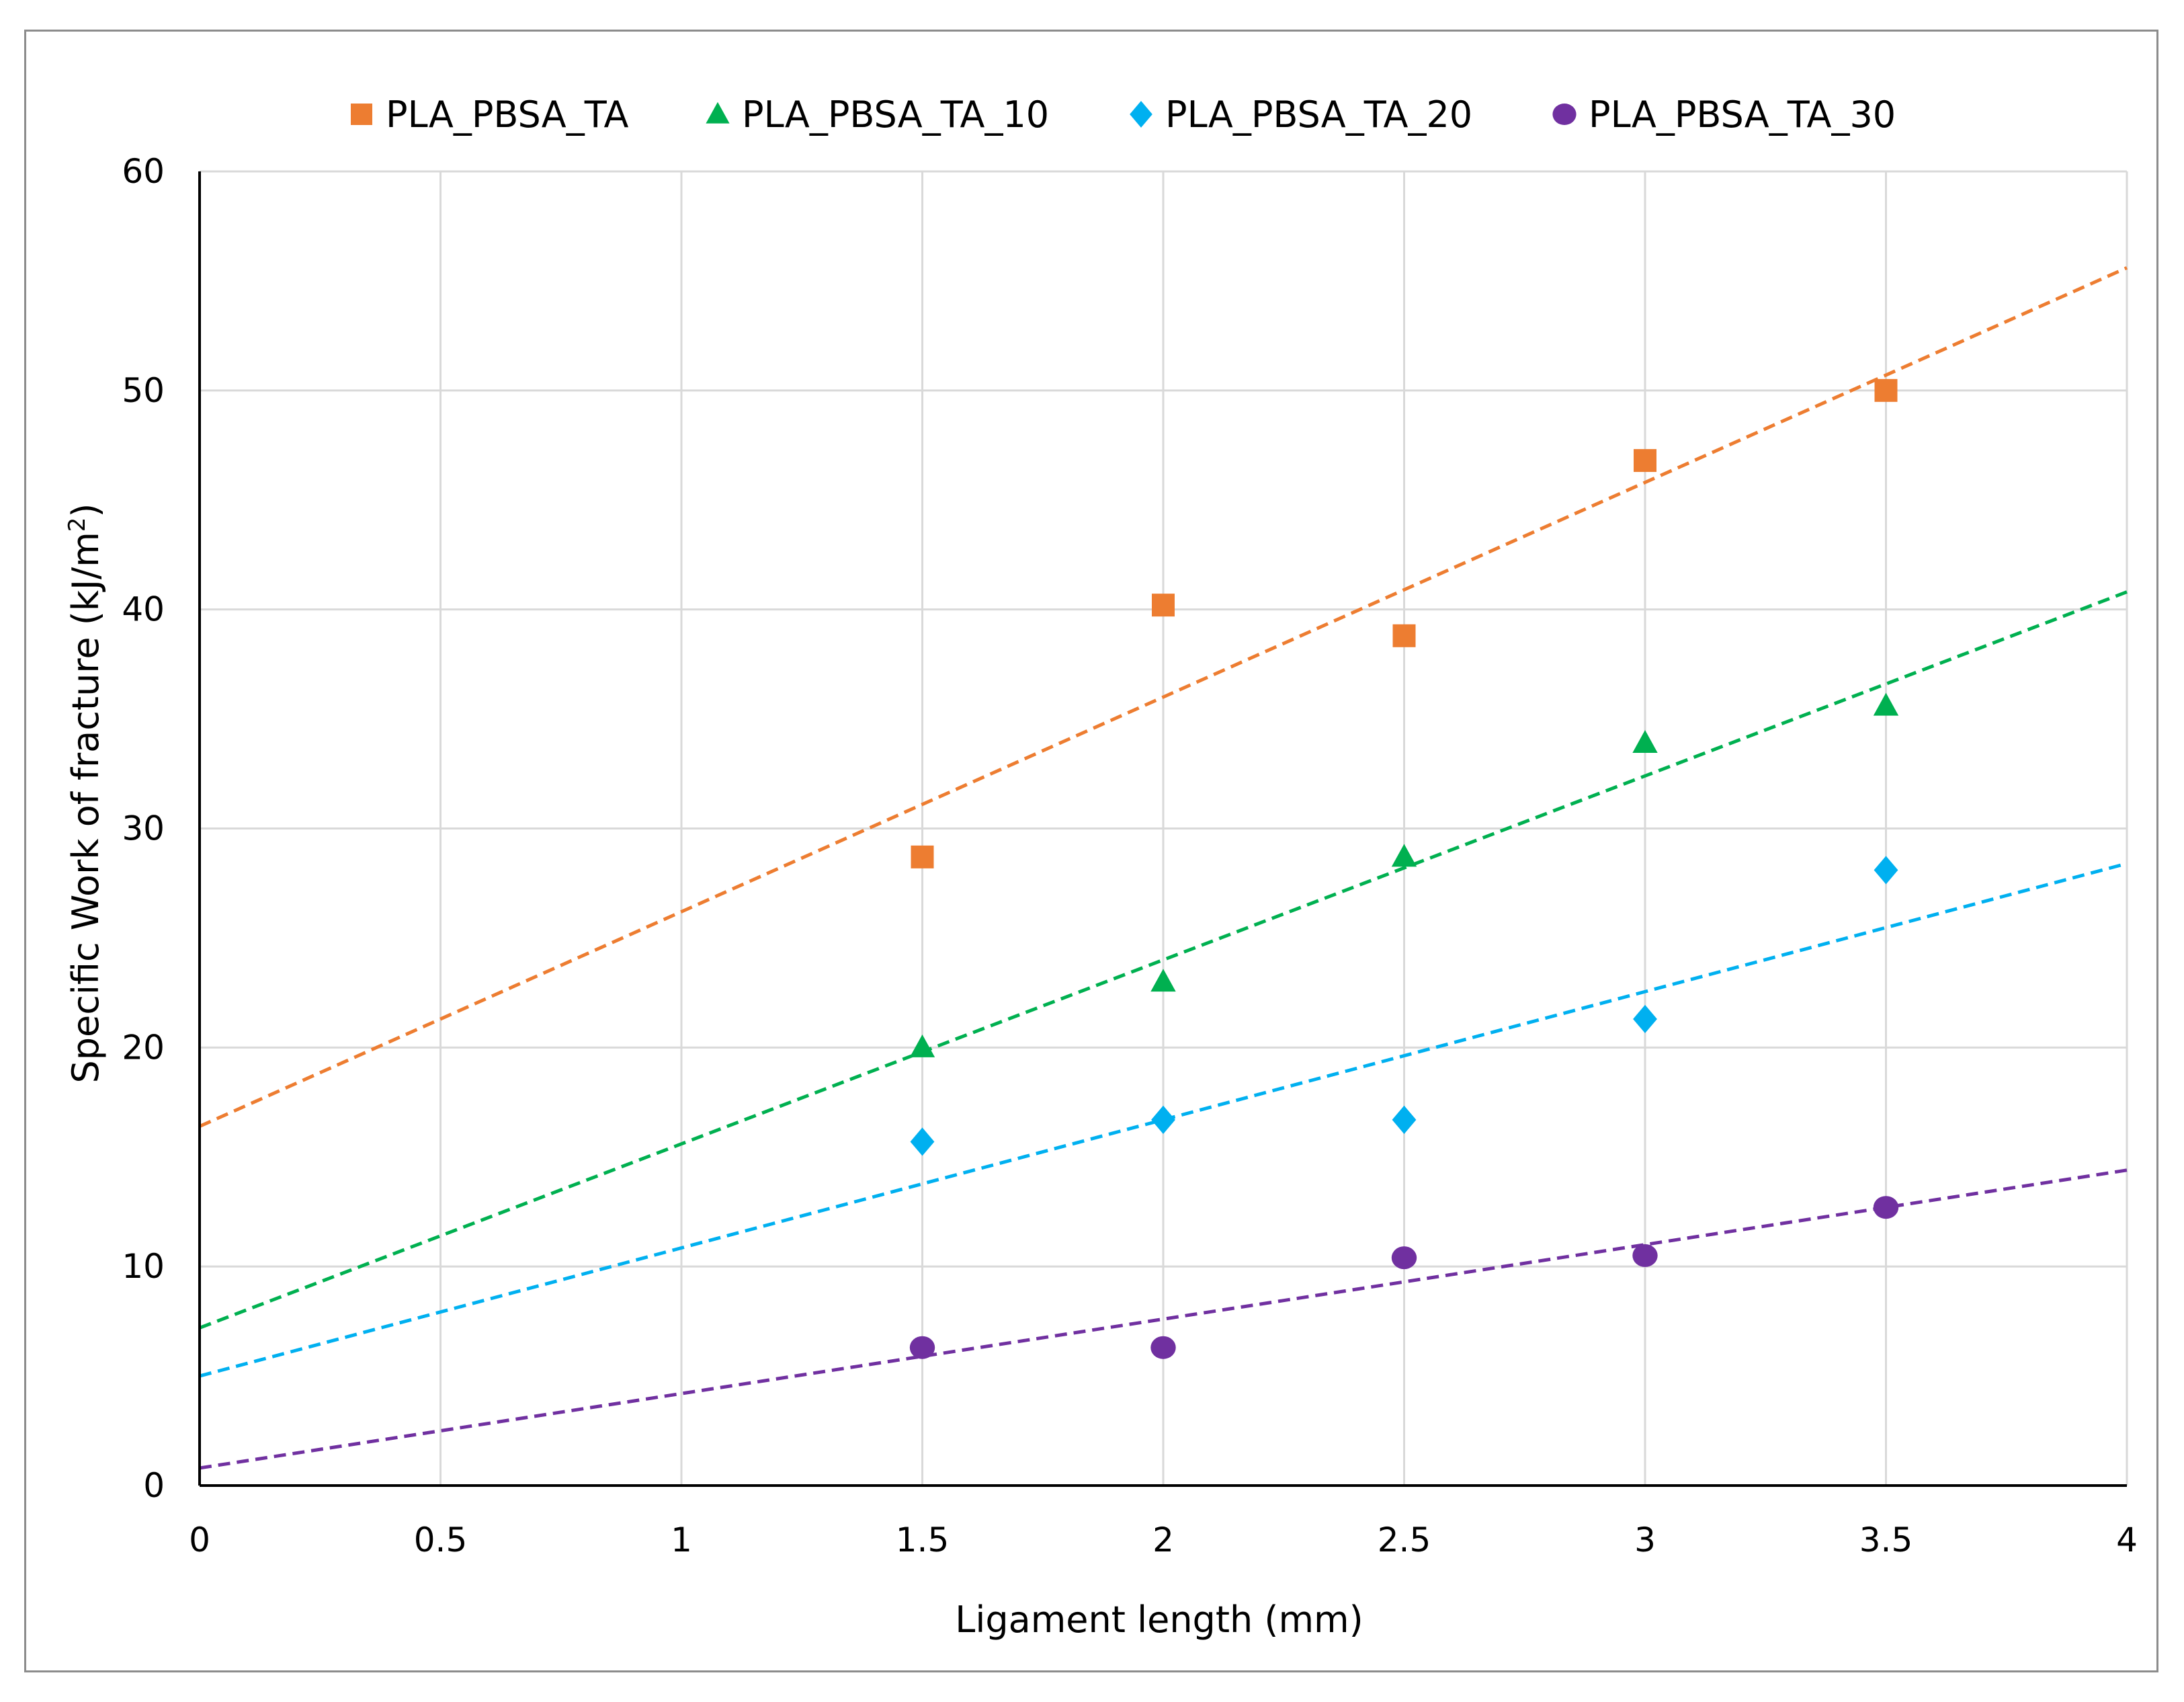 The image size is (2184, 1702). I want to click on x-tick-label: 3, so click(1645, 1540).